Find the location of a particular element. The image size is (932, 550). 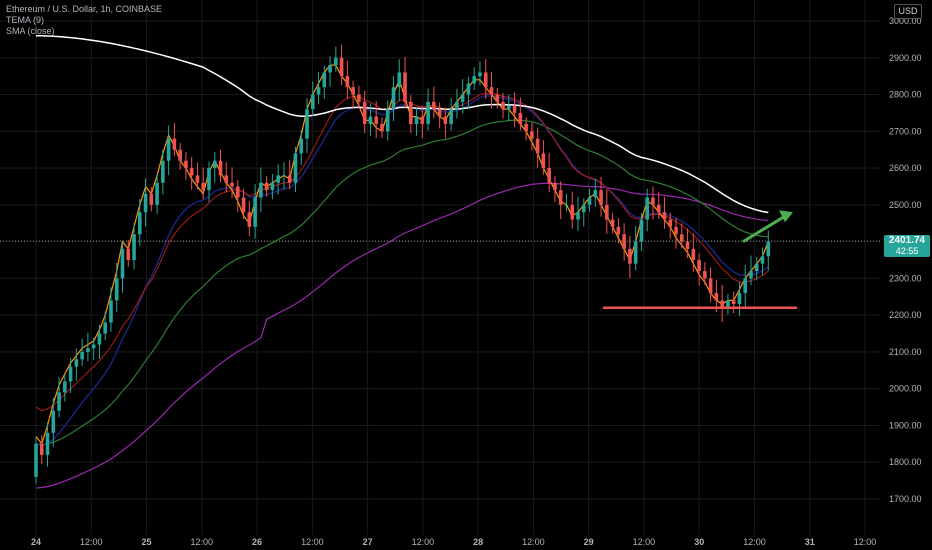

price-tick-label: 2900.00 is located at coordinates (905, 58).